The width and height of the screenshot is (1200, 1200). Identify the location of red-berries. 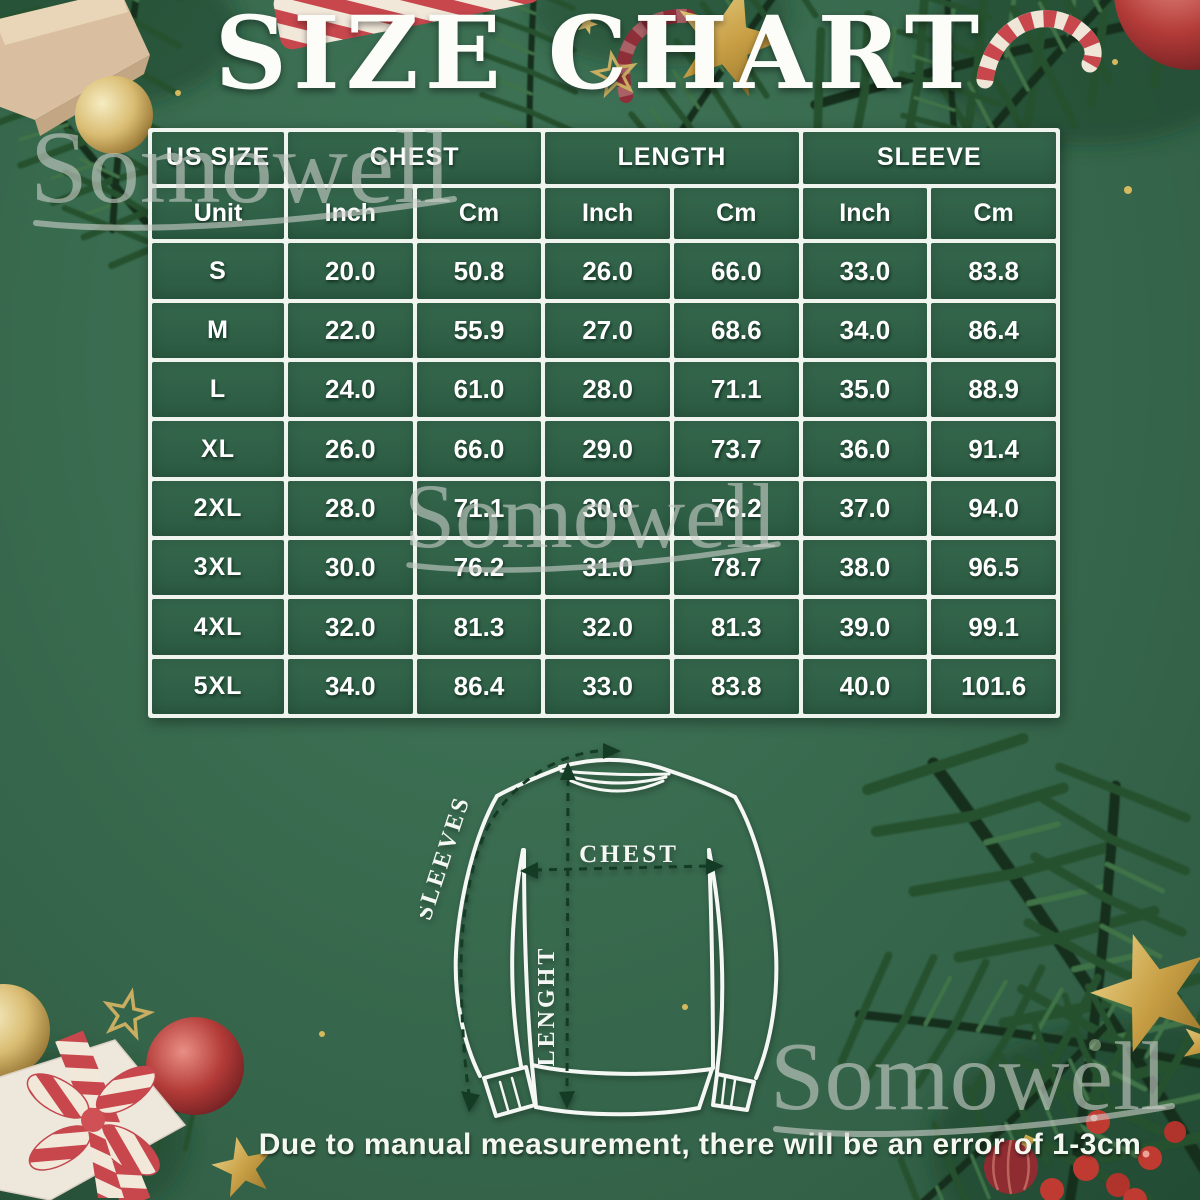
(1113, 1155).